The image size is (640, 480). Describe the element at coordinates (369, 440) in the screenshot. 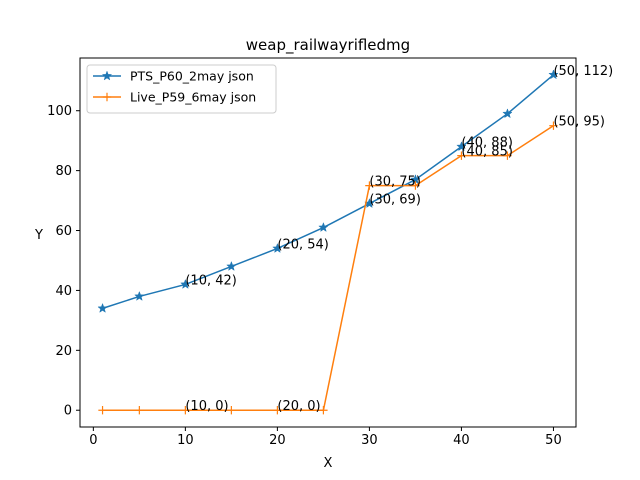

I see `x-tick-label: 30` at that location.